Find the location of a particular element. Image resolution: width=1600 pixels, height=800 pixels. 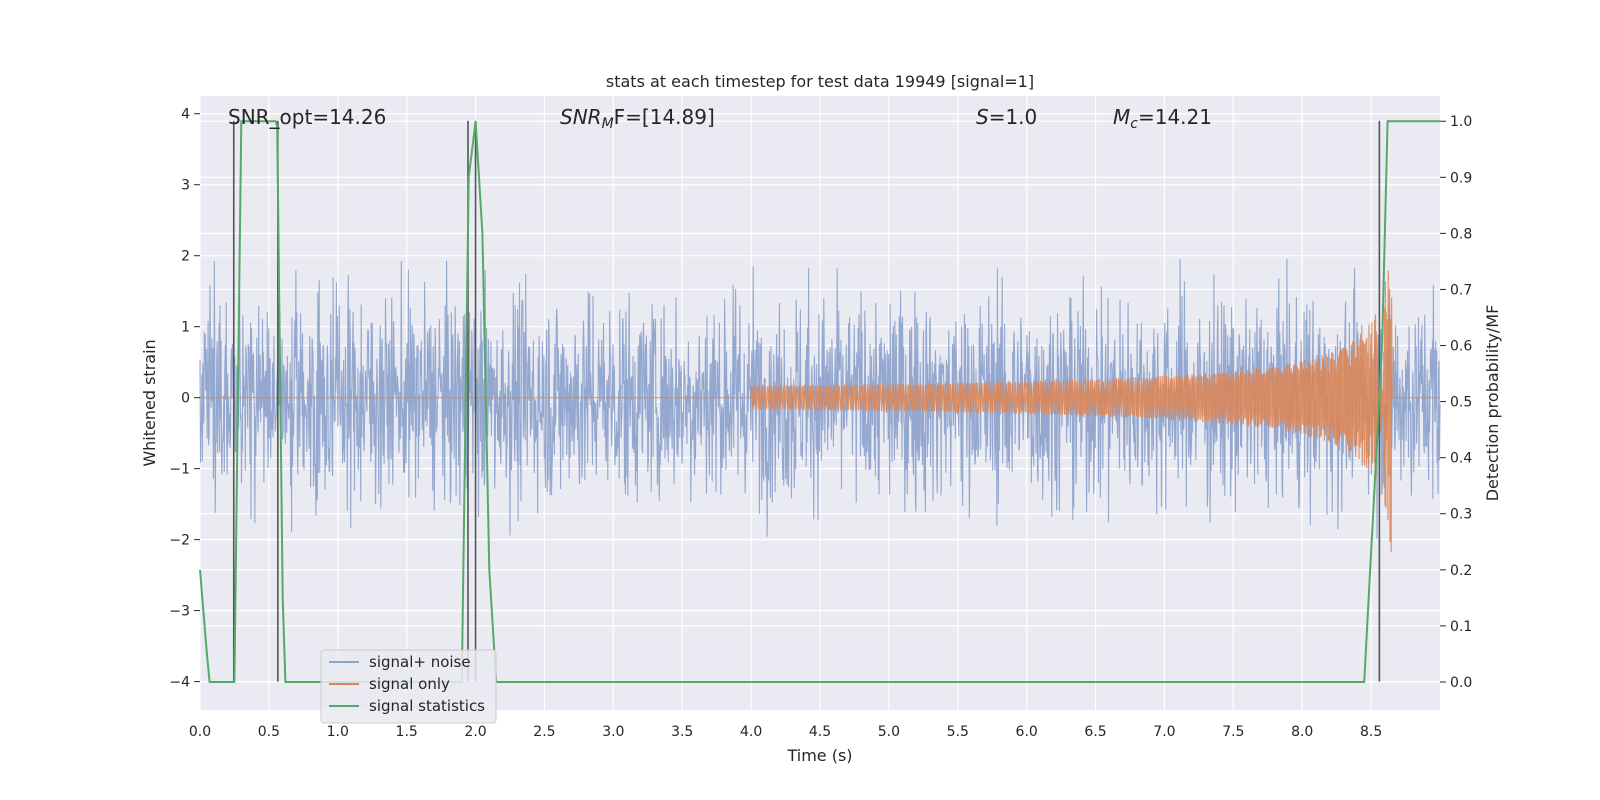

mc-sub: c is located at coordinates (1134, 124).